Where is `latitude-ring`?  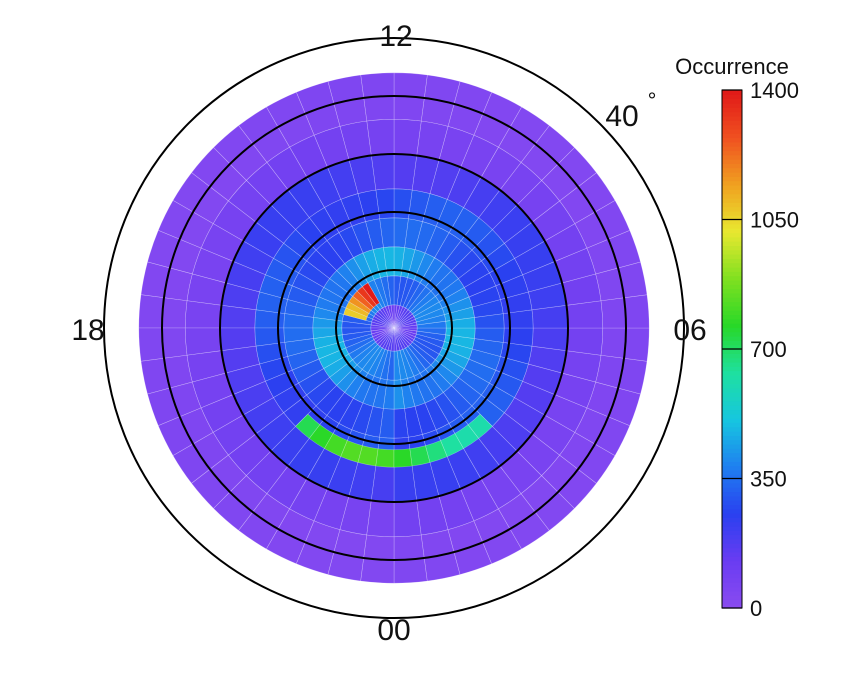
latitude-ring is located at coordinates (394, 328).